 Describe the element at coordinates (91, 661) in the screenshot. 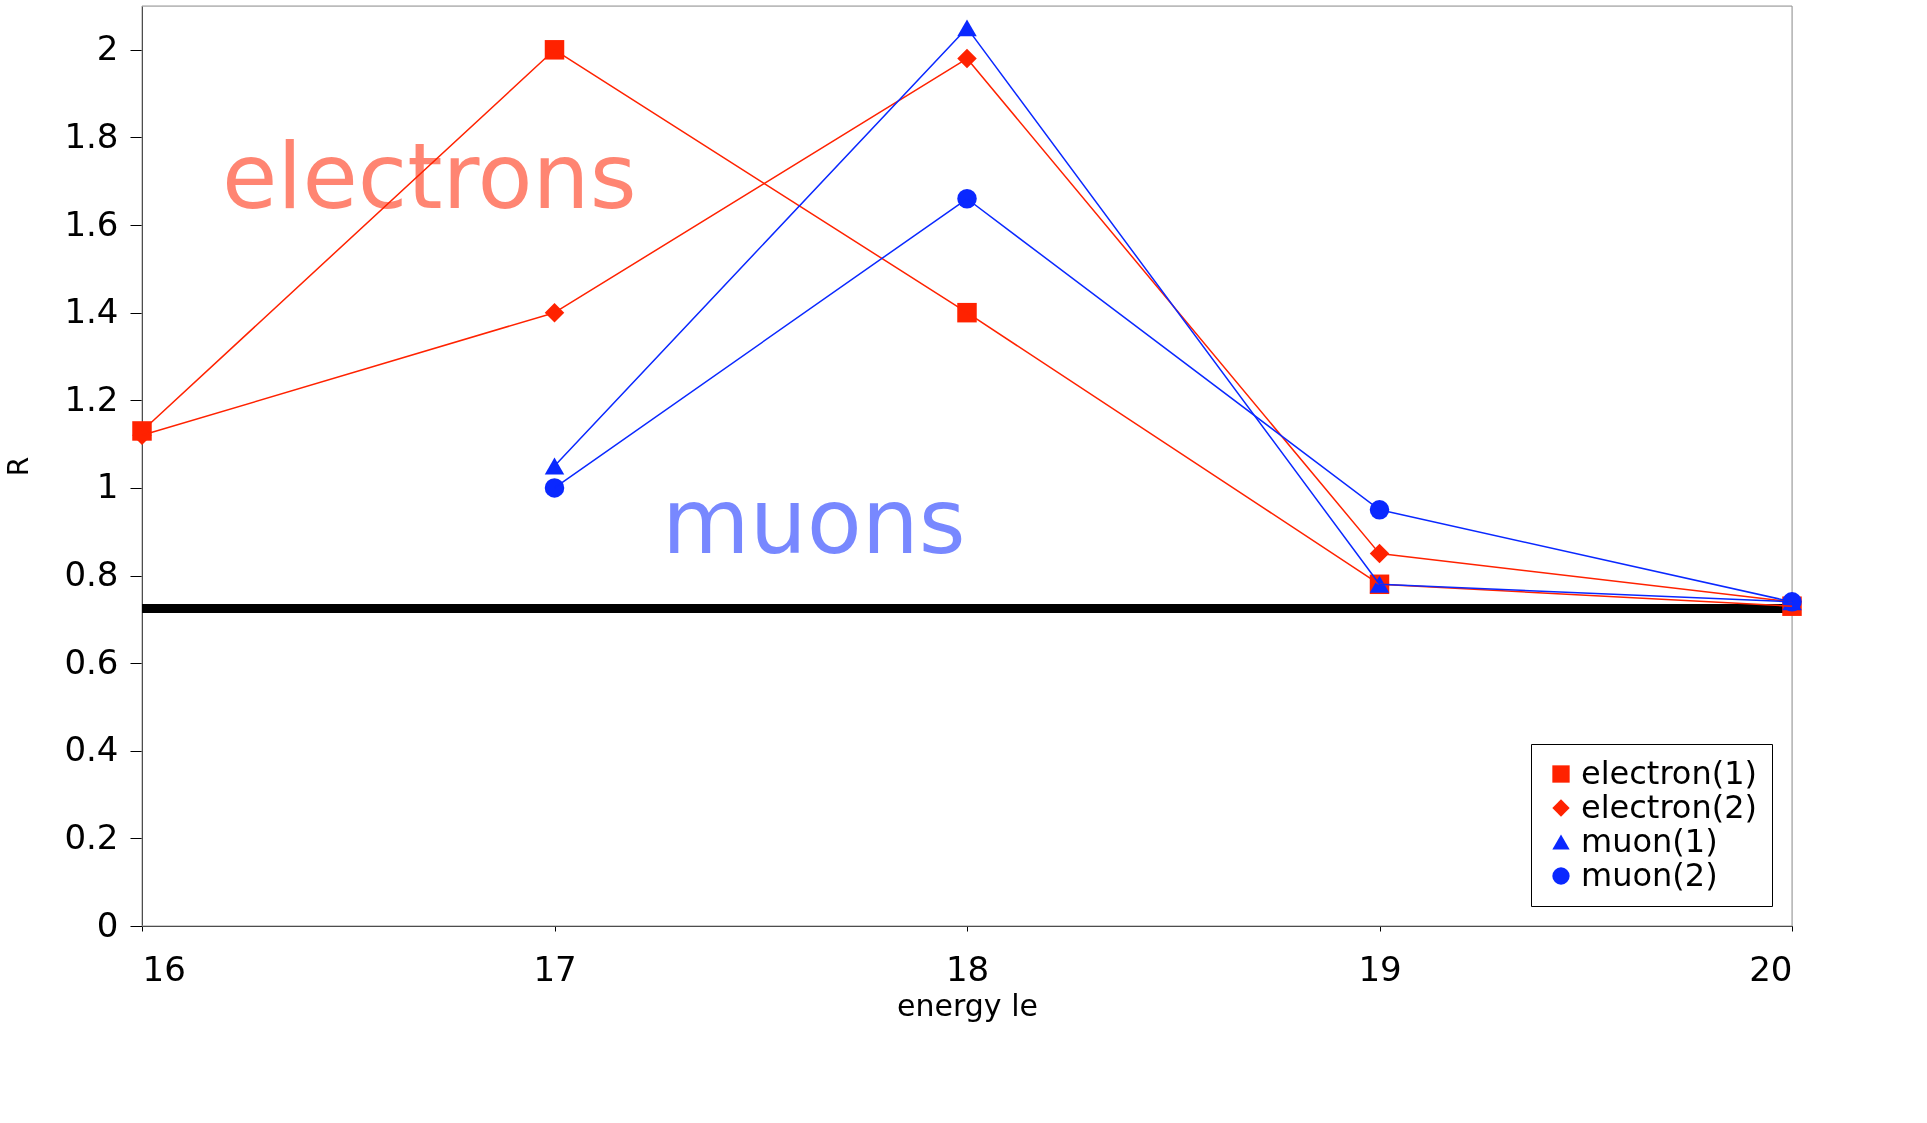

I see `y-tick-label: 0.6` at that location.